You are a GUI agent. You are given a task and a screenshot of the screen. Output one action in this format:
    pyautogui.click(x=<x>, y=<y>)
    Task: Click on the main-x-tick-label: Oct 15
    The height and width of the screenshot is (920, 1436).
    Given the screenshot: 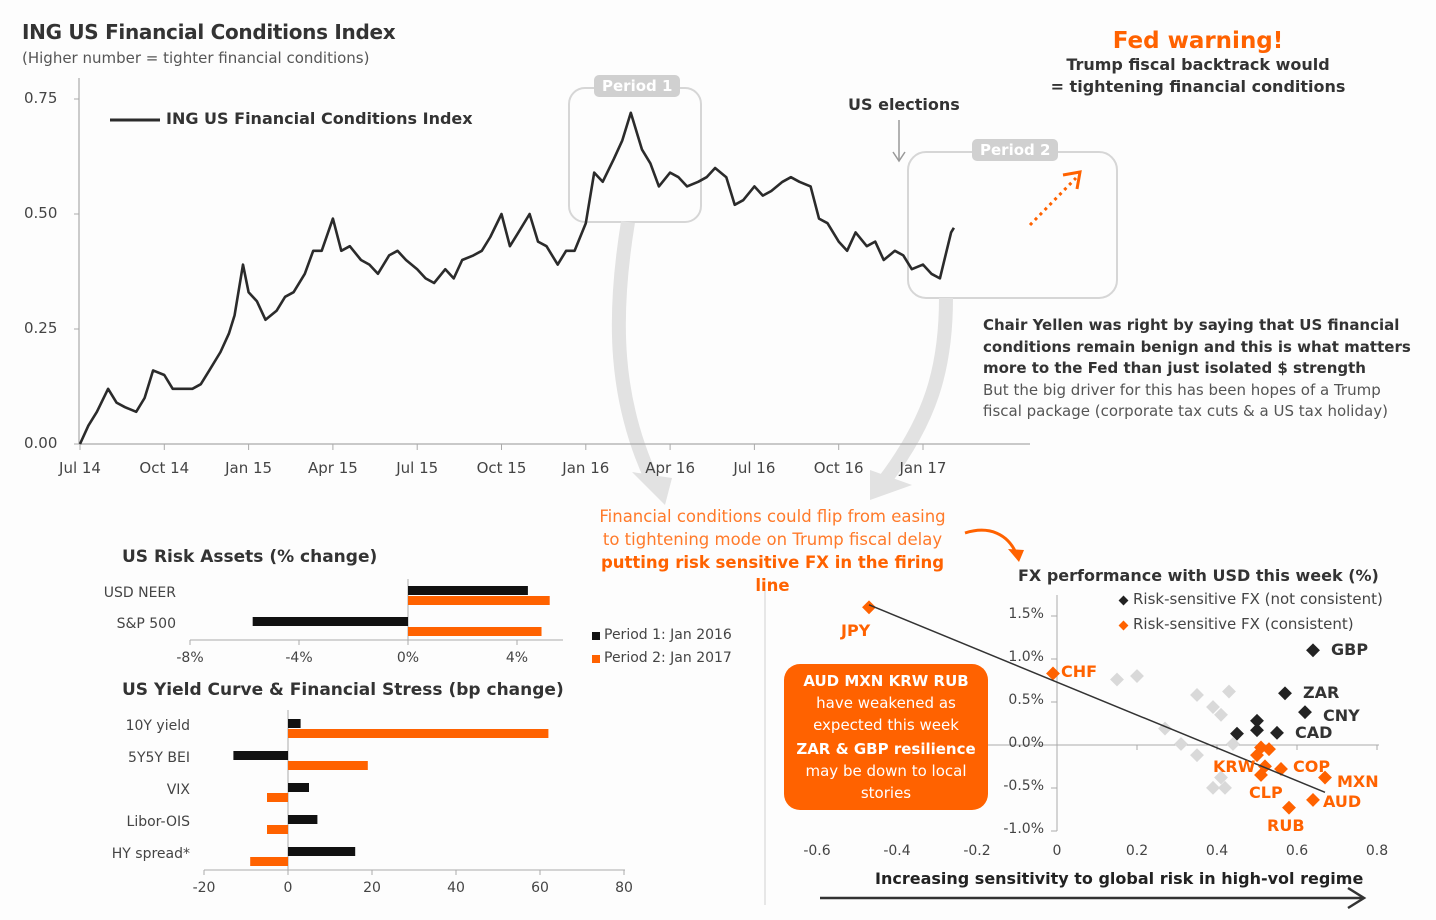 What is the action you would take?
    pyautogui.click(x=501, y=468)
    